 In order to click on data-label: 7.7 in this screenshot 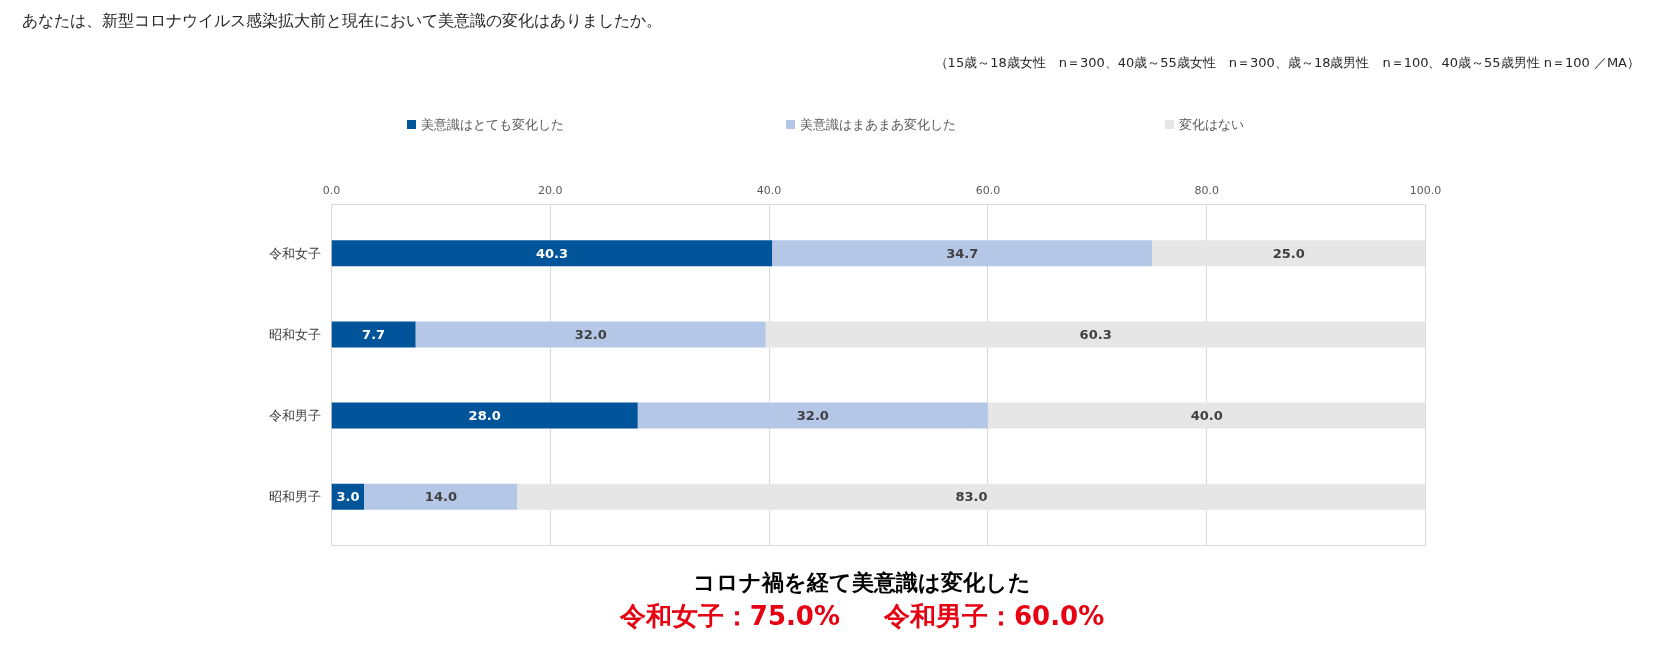, I will do `click(374, 334)`.